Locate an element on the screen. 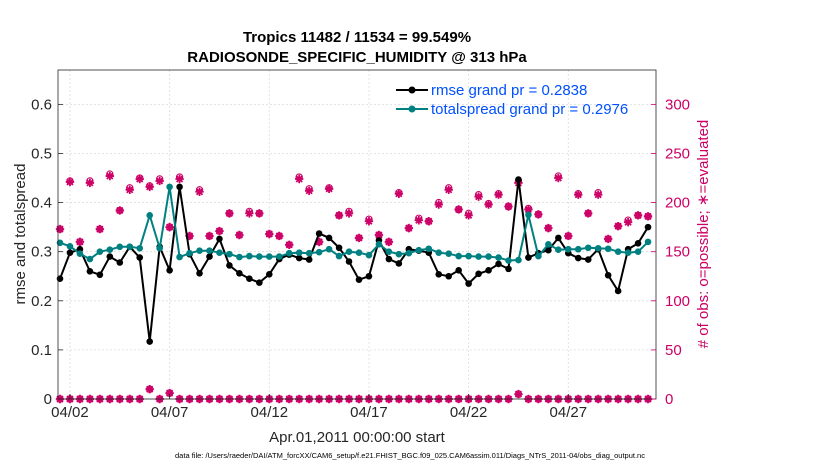 The image size is (830, 470). x-tick-label: 04/12 is located at coordinates (270, 412).